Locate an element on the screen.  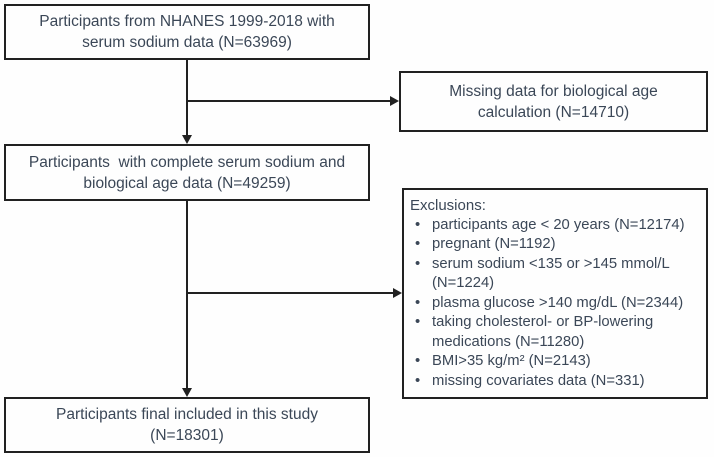
exclusion-item: • participants age < 20 years (N=12174) is located at coordinates (557, 226).